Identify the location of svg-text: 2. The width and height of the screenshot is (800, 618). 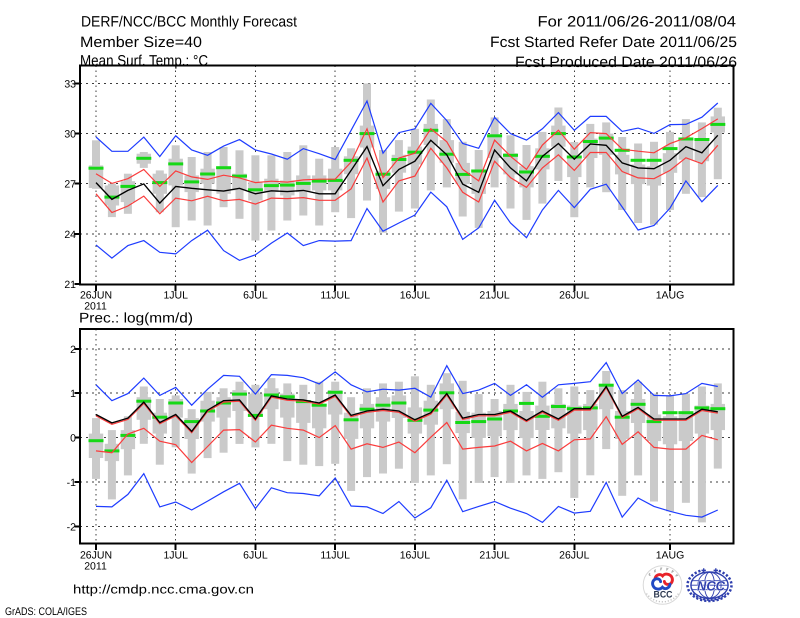
(73, 350).